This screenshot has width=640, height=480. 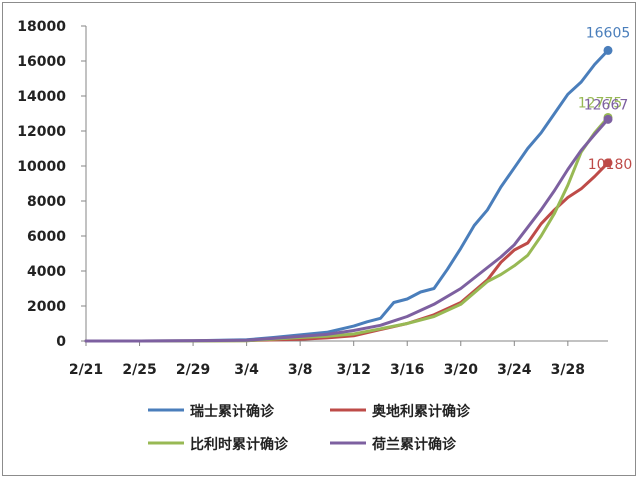 I want to click on x-tick-label: 3/24, so click(x=514, y=370).